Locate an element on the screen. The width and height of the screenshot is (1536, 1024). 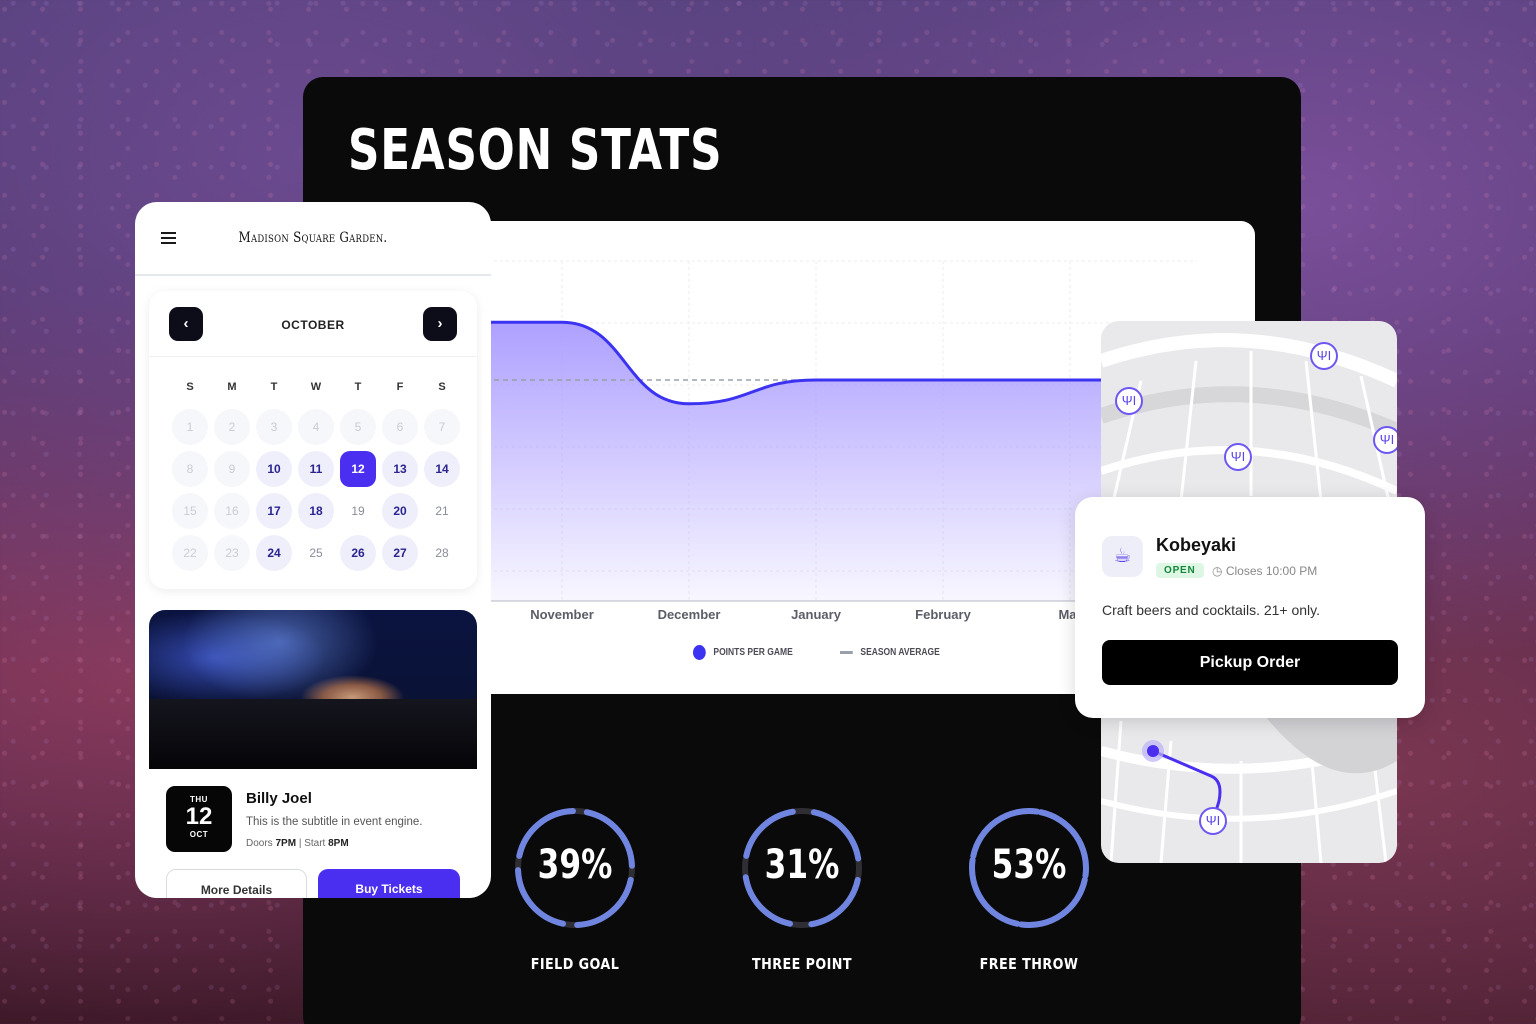
vendor-name: Kobeyaki is located at coordinates (1196, 545).